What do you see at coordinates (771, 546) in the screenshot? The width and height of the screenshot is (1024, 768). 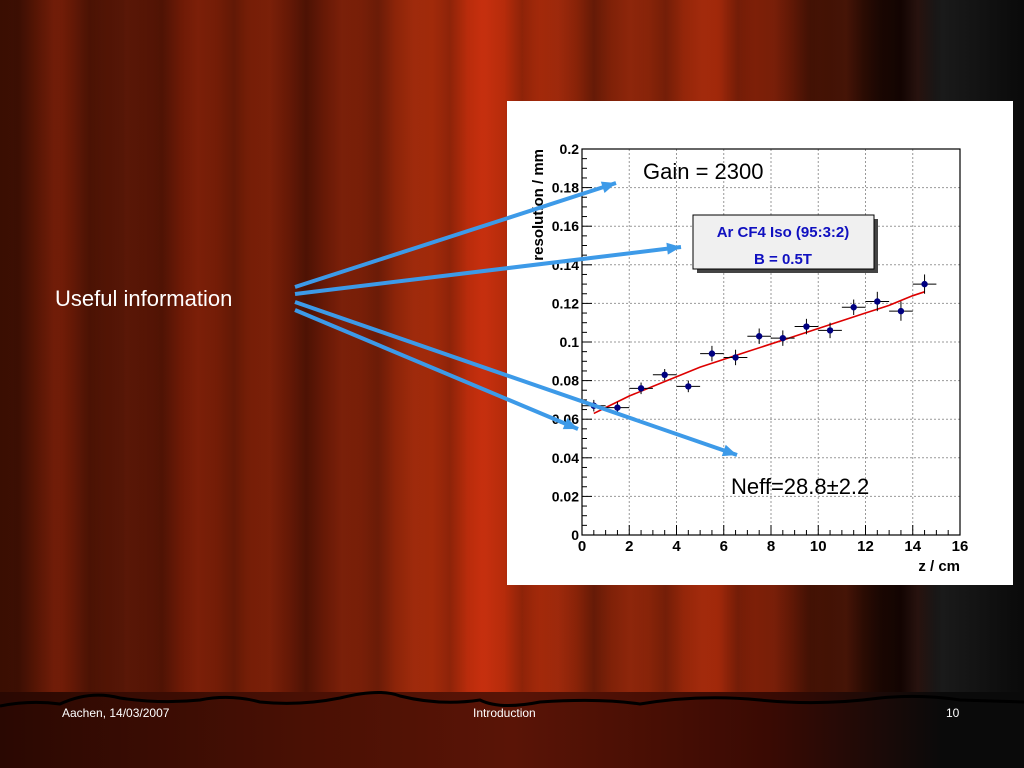 I see `x-tick-label: 8` at bounding box center [771, 546].